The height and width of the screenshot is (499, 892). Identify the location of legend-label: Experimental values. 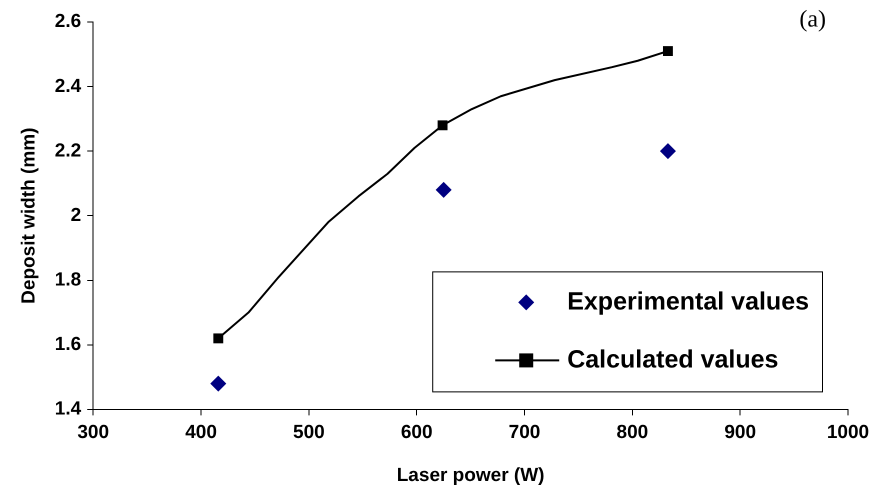
(688, 301).